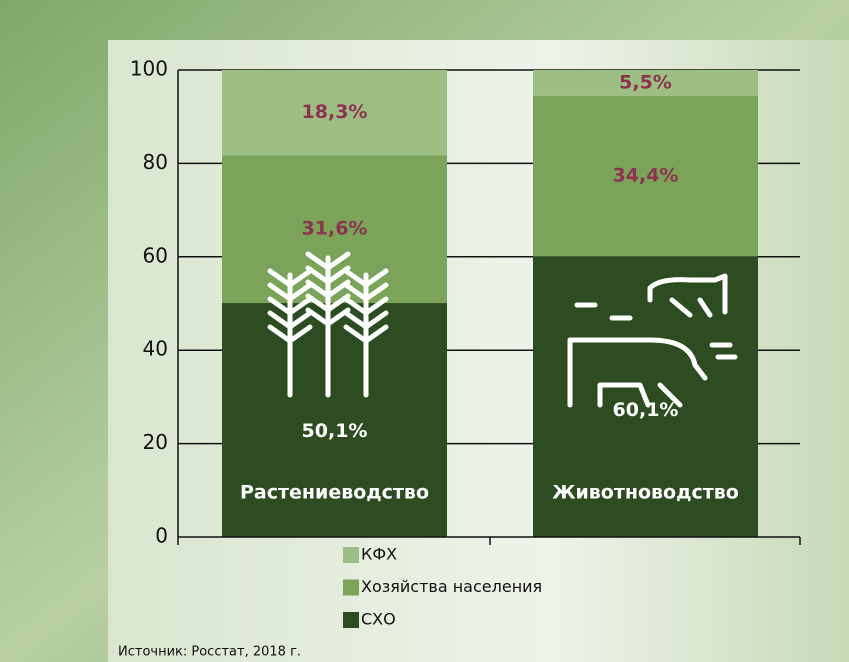  What do you see at coordinates (379, 554) in the screenshot?
I see `legend-label: КФХ` at bounding box center [379, 554].